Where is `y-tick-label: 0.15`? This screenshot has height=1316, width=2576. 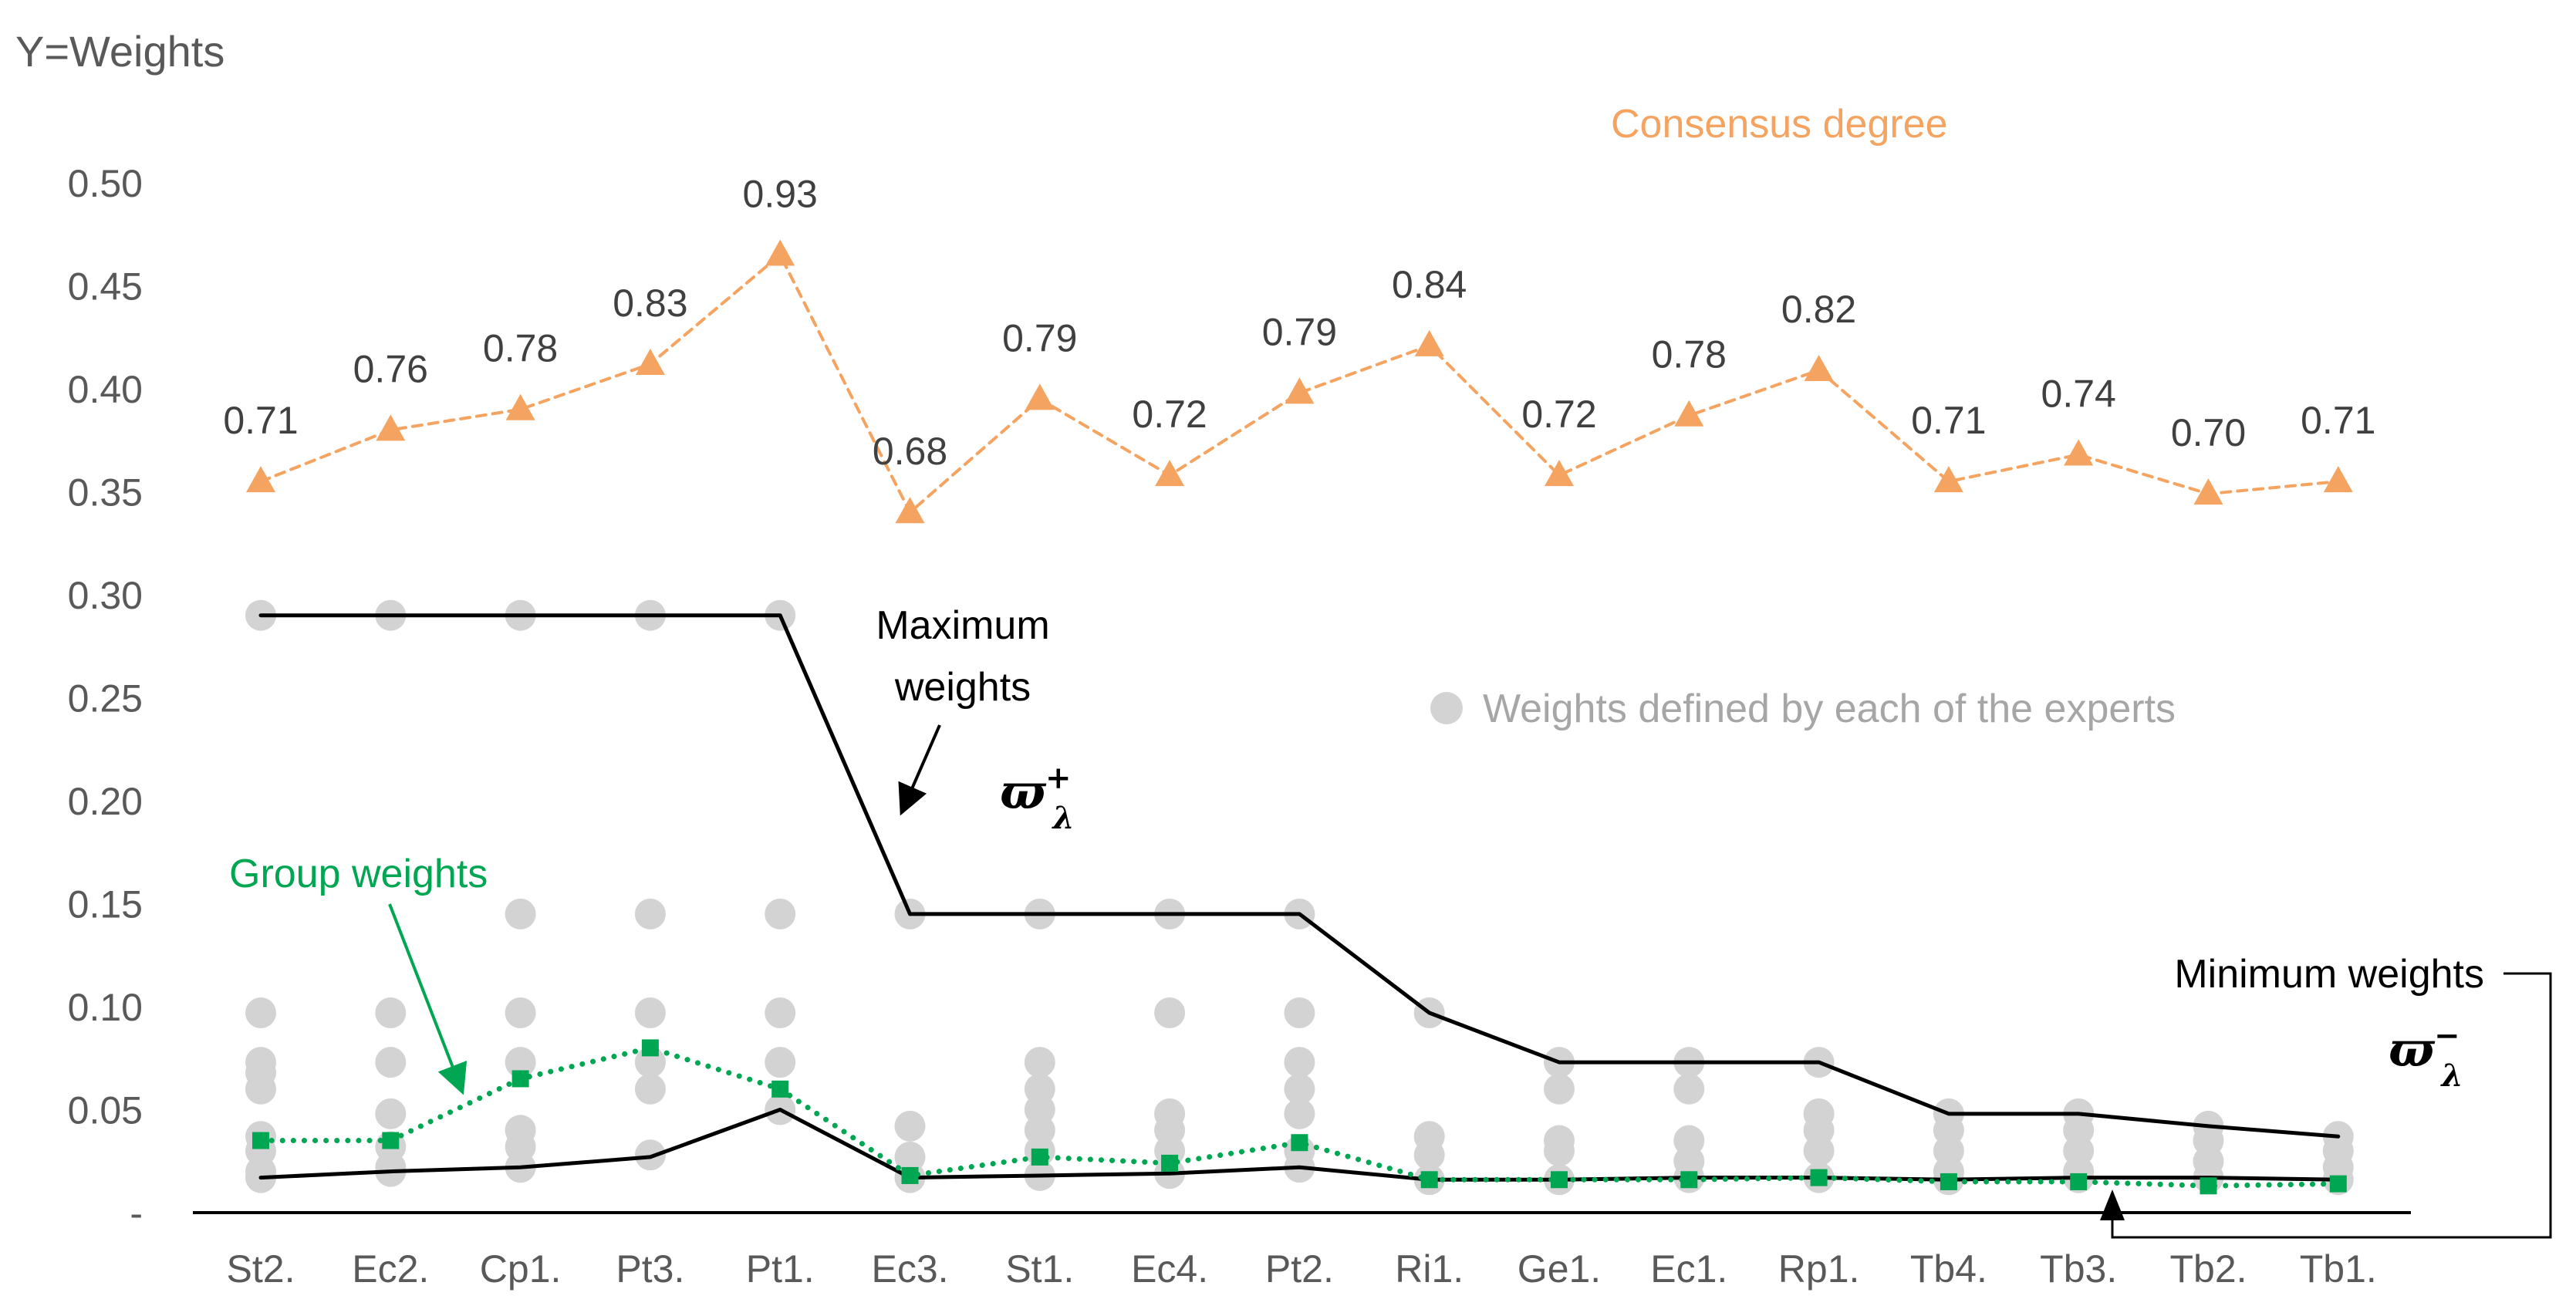
y-tick-label: 0.15 is located at coordinates (106, 904).